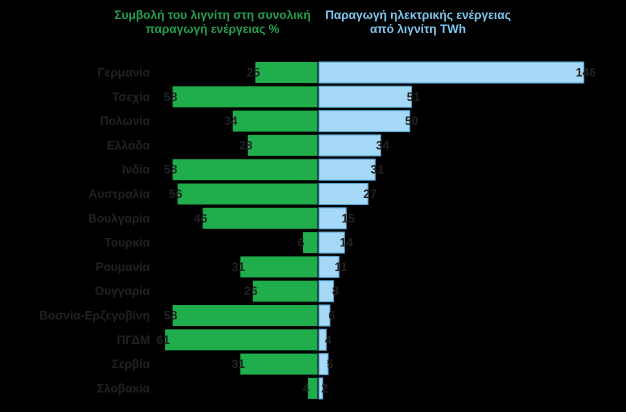 The image size is (626, 412). What do you see at coordinates (370, 194) in the screenshot?
I see `right-value-label: 27` at bounding box center [370, 194].